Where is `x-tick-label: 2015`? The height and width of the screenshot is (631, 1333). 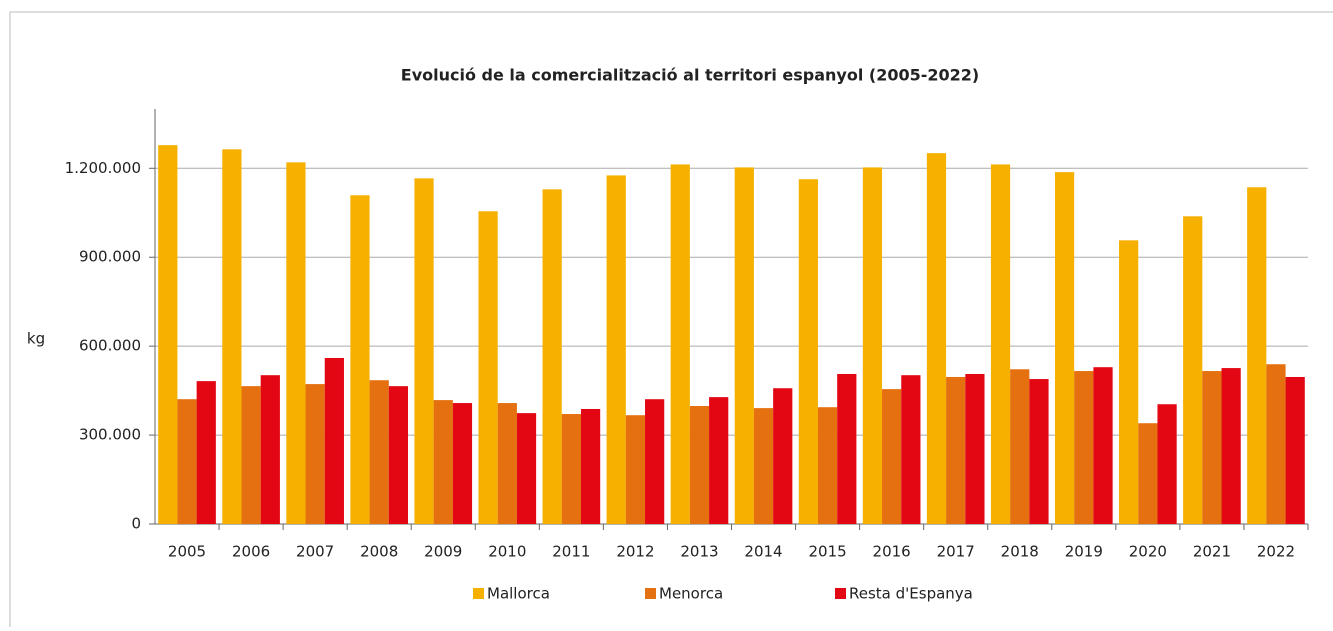
x-tick-label: 2015 is located at coordinates (827, 552).